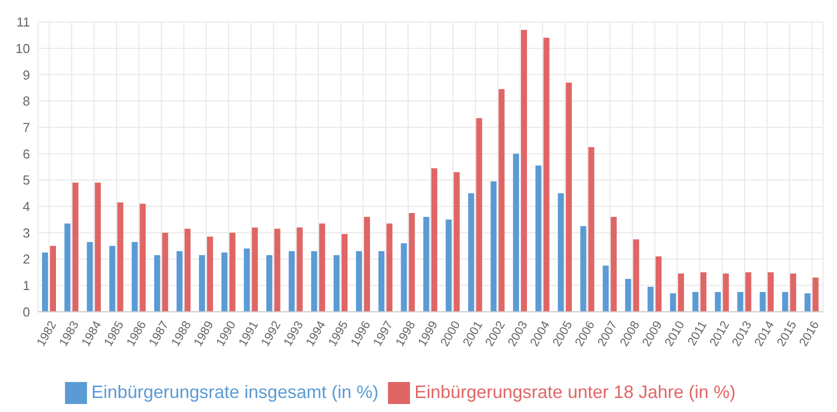 The image size is (837, 412). Describe the element at coordinates (26, 127) in the screenshot. I see `y-tick-label: 7` at that location.